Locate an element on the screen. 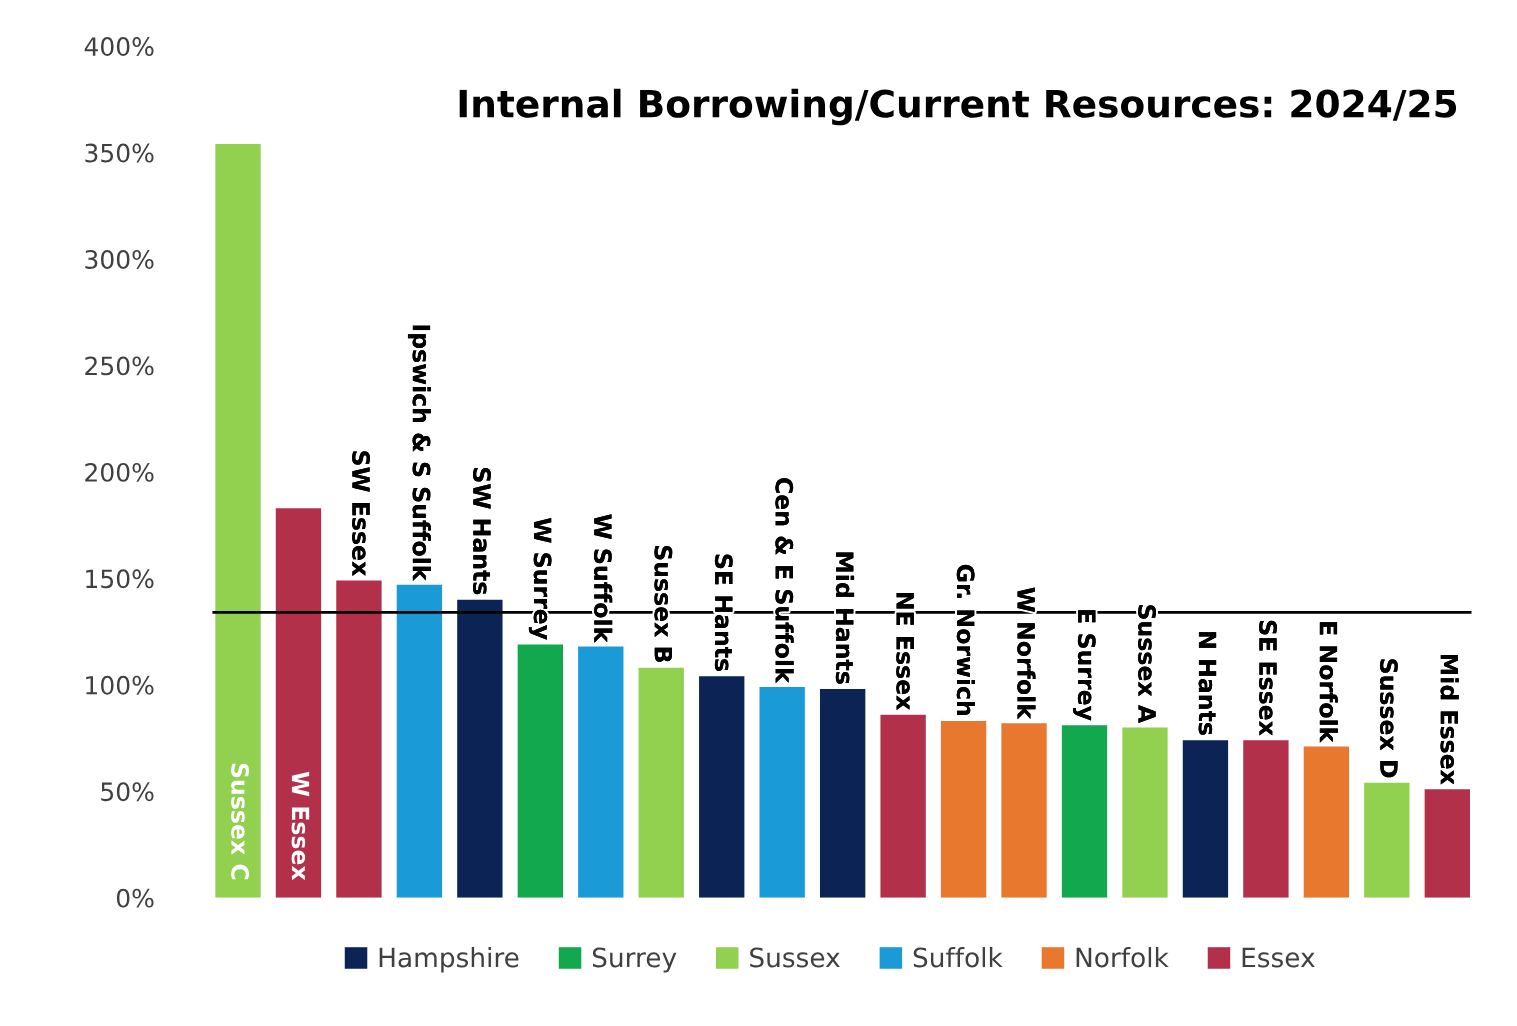 This screenshot has width=1517, height=1026. x-tick-label: Mid Essex is located at coordinates (1449, 719).